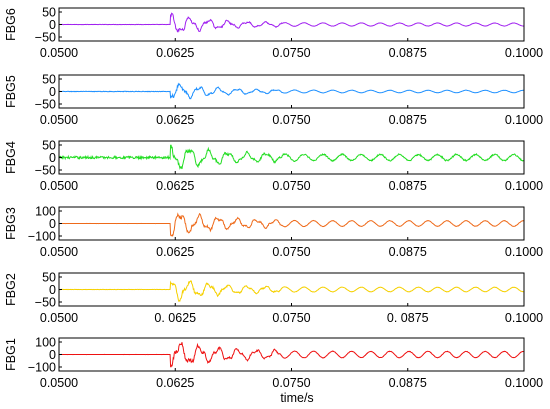  Describe the element at coordinates (292, 224) in the screenshot. I see `series-line-fbg3` at that location.